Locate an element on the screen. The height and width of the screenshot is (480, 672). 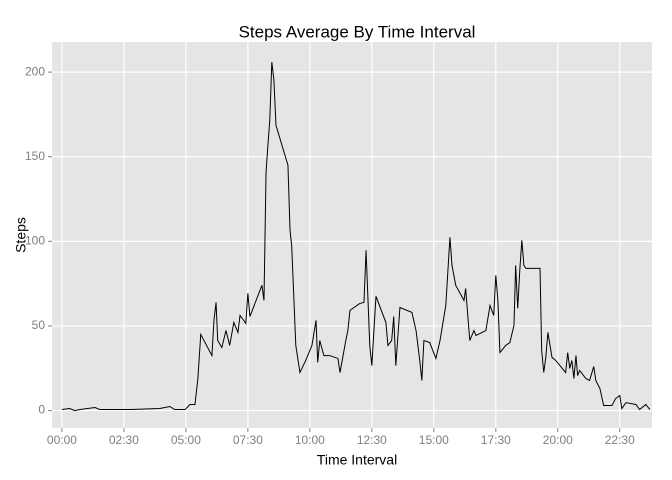
y-tick-label: 200 is located at coordinates (35, 71).